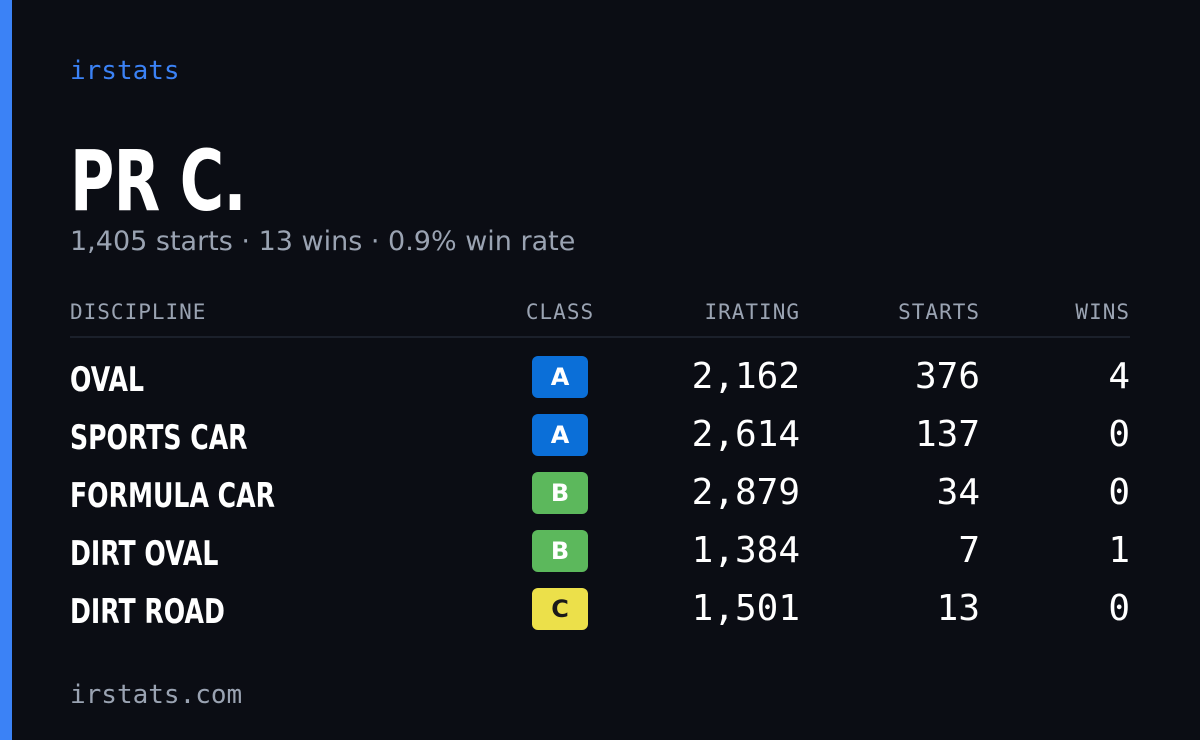 This screenshot has width=1200, height=740. I want to click on wins-value: 1, so click(1119, 550).